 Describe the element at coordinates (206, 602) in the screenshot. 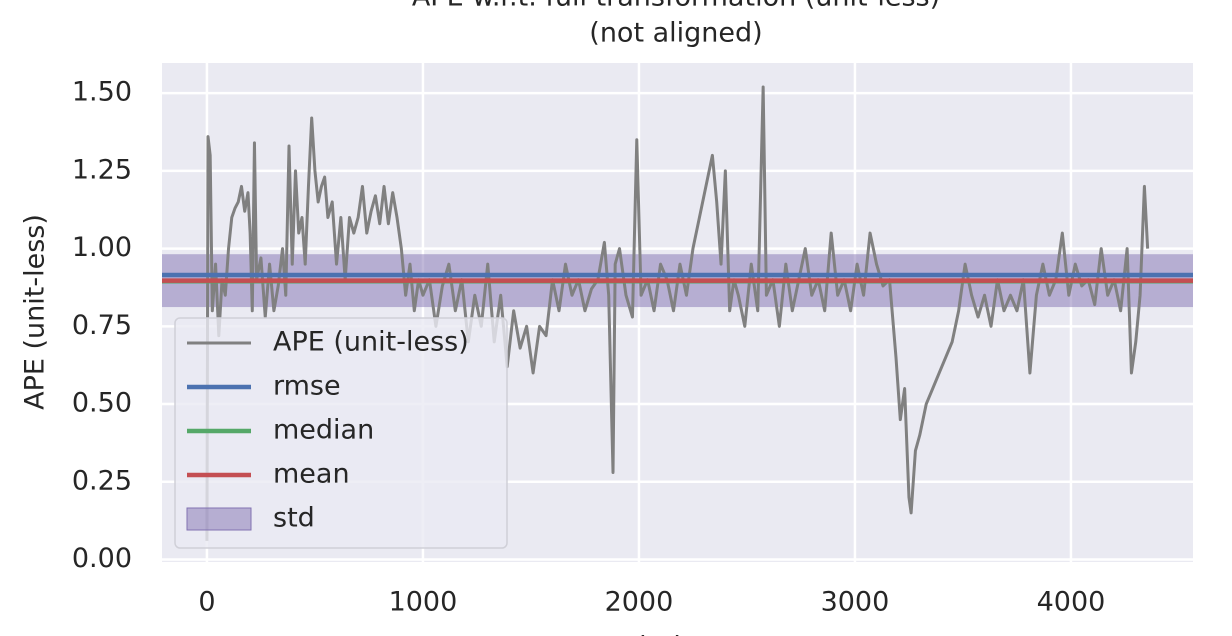

I see `x-tick-label: 0` at that location.